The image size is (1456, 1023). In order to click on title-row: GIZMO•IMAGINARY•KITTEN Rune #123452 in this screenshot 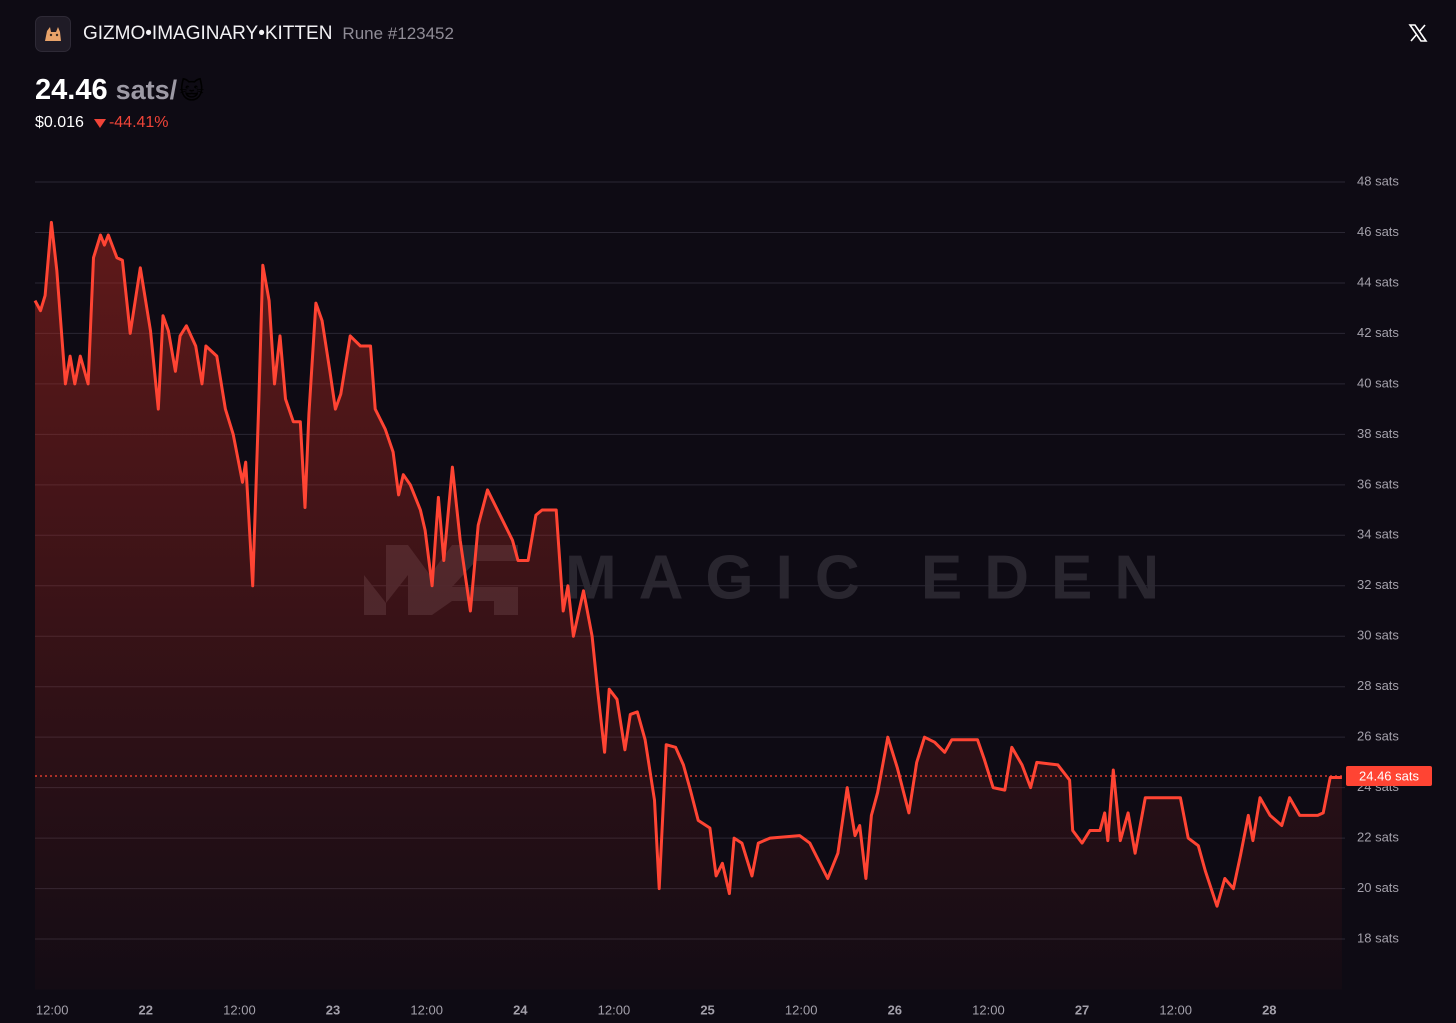, I will do `click(244, 33)`.